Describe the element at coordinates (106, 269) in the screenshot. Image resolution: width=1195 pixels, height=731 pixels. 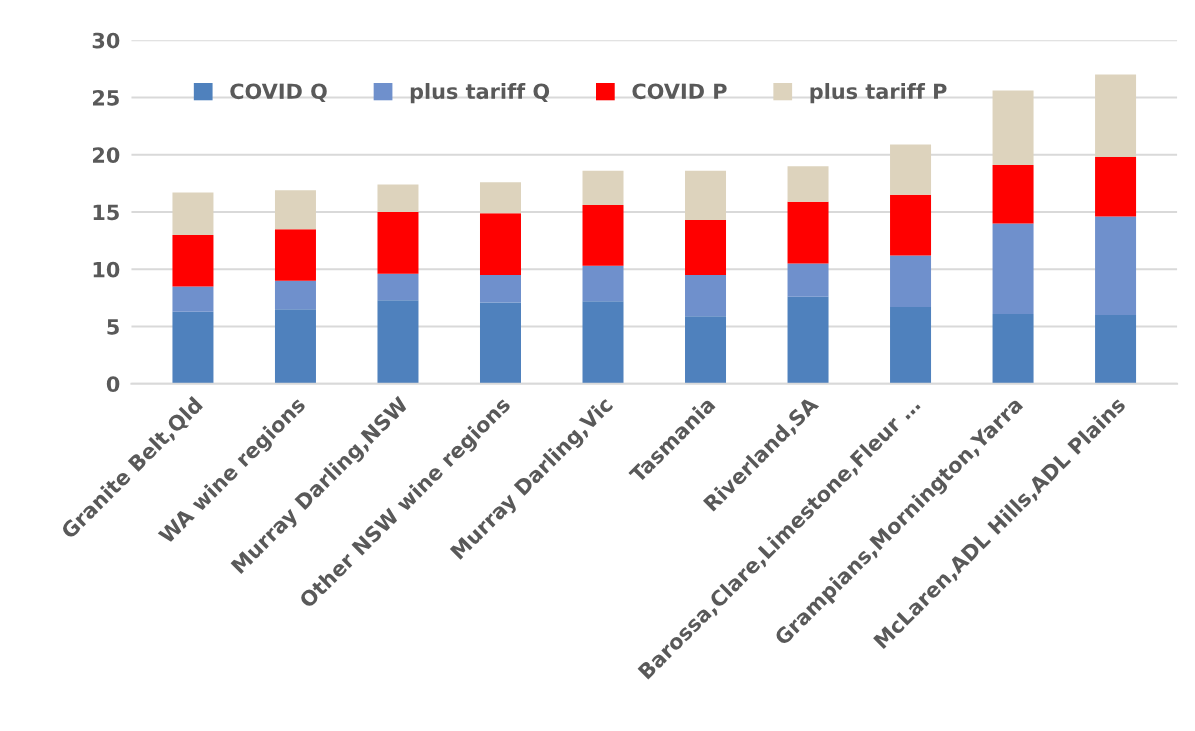
I see `y-tick-label: 10` at that location.